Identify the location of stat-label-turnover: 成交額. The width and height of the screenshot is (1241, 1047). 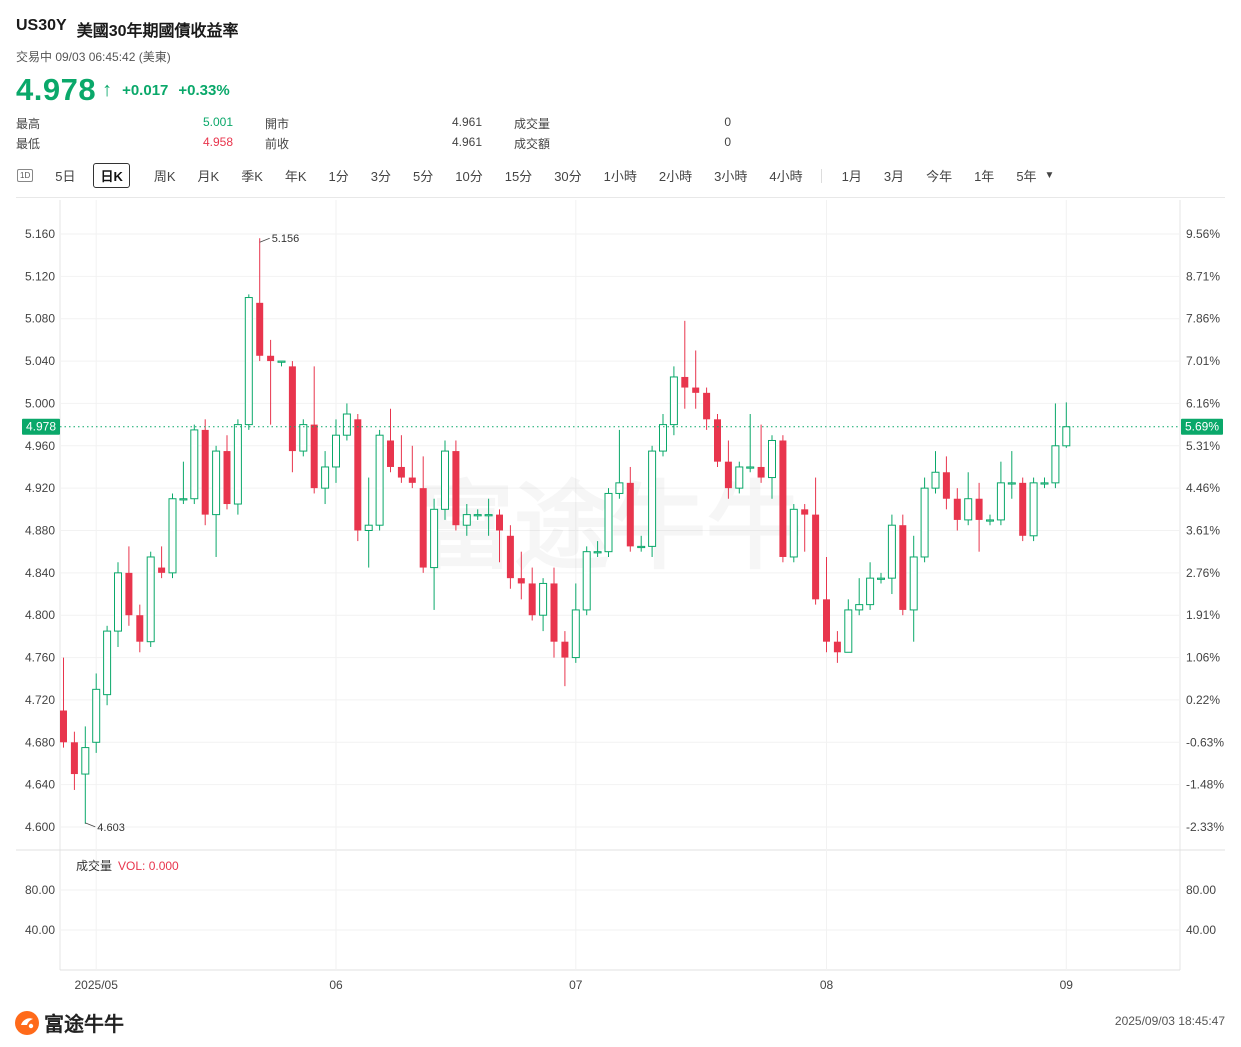
(532, 144).